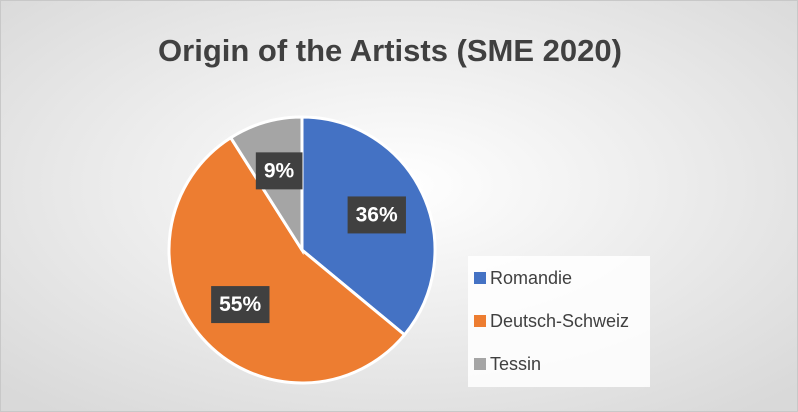 This screenshot has width=798, height=412. I want to click on data-label: 55%, so click(240, 305).